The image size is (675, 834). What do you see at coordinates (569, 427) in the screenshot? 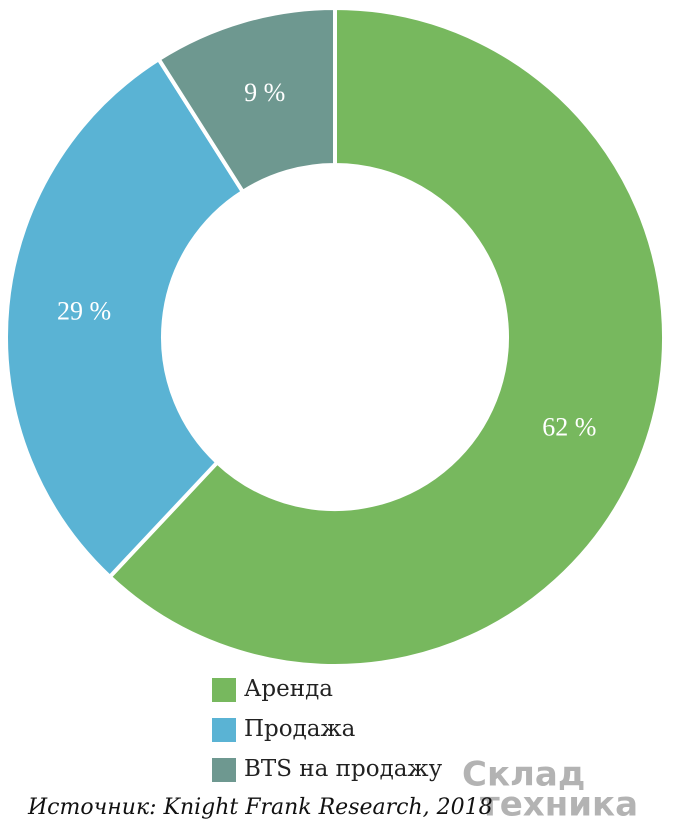
I see `data-label: 62 %` at bounding box center [569, 427].